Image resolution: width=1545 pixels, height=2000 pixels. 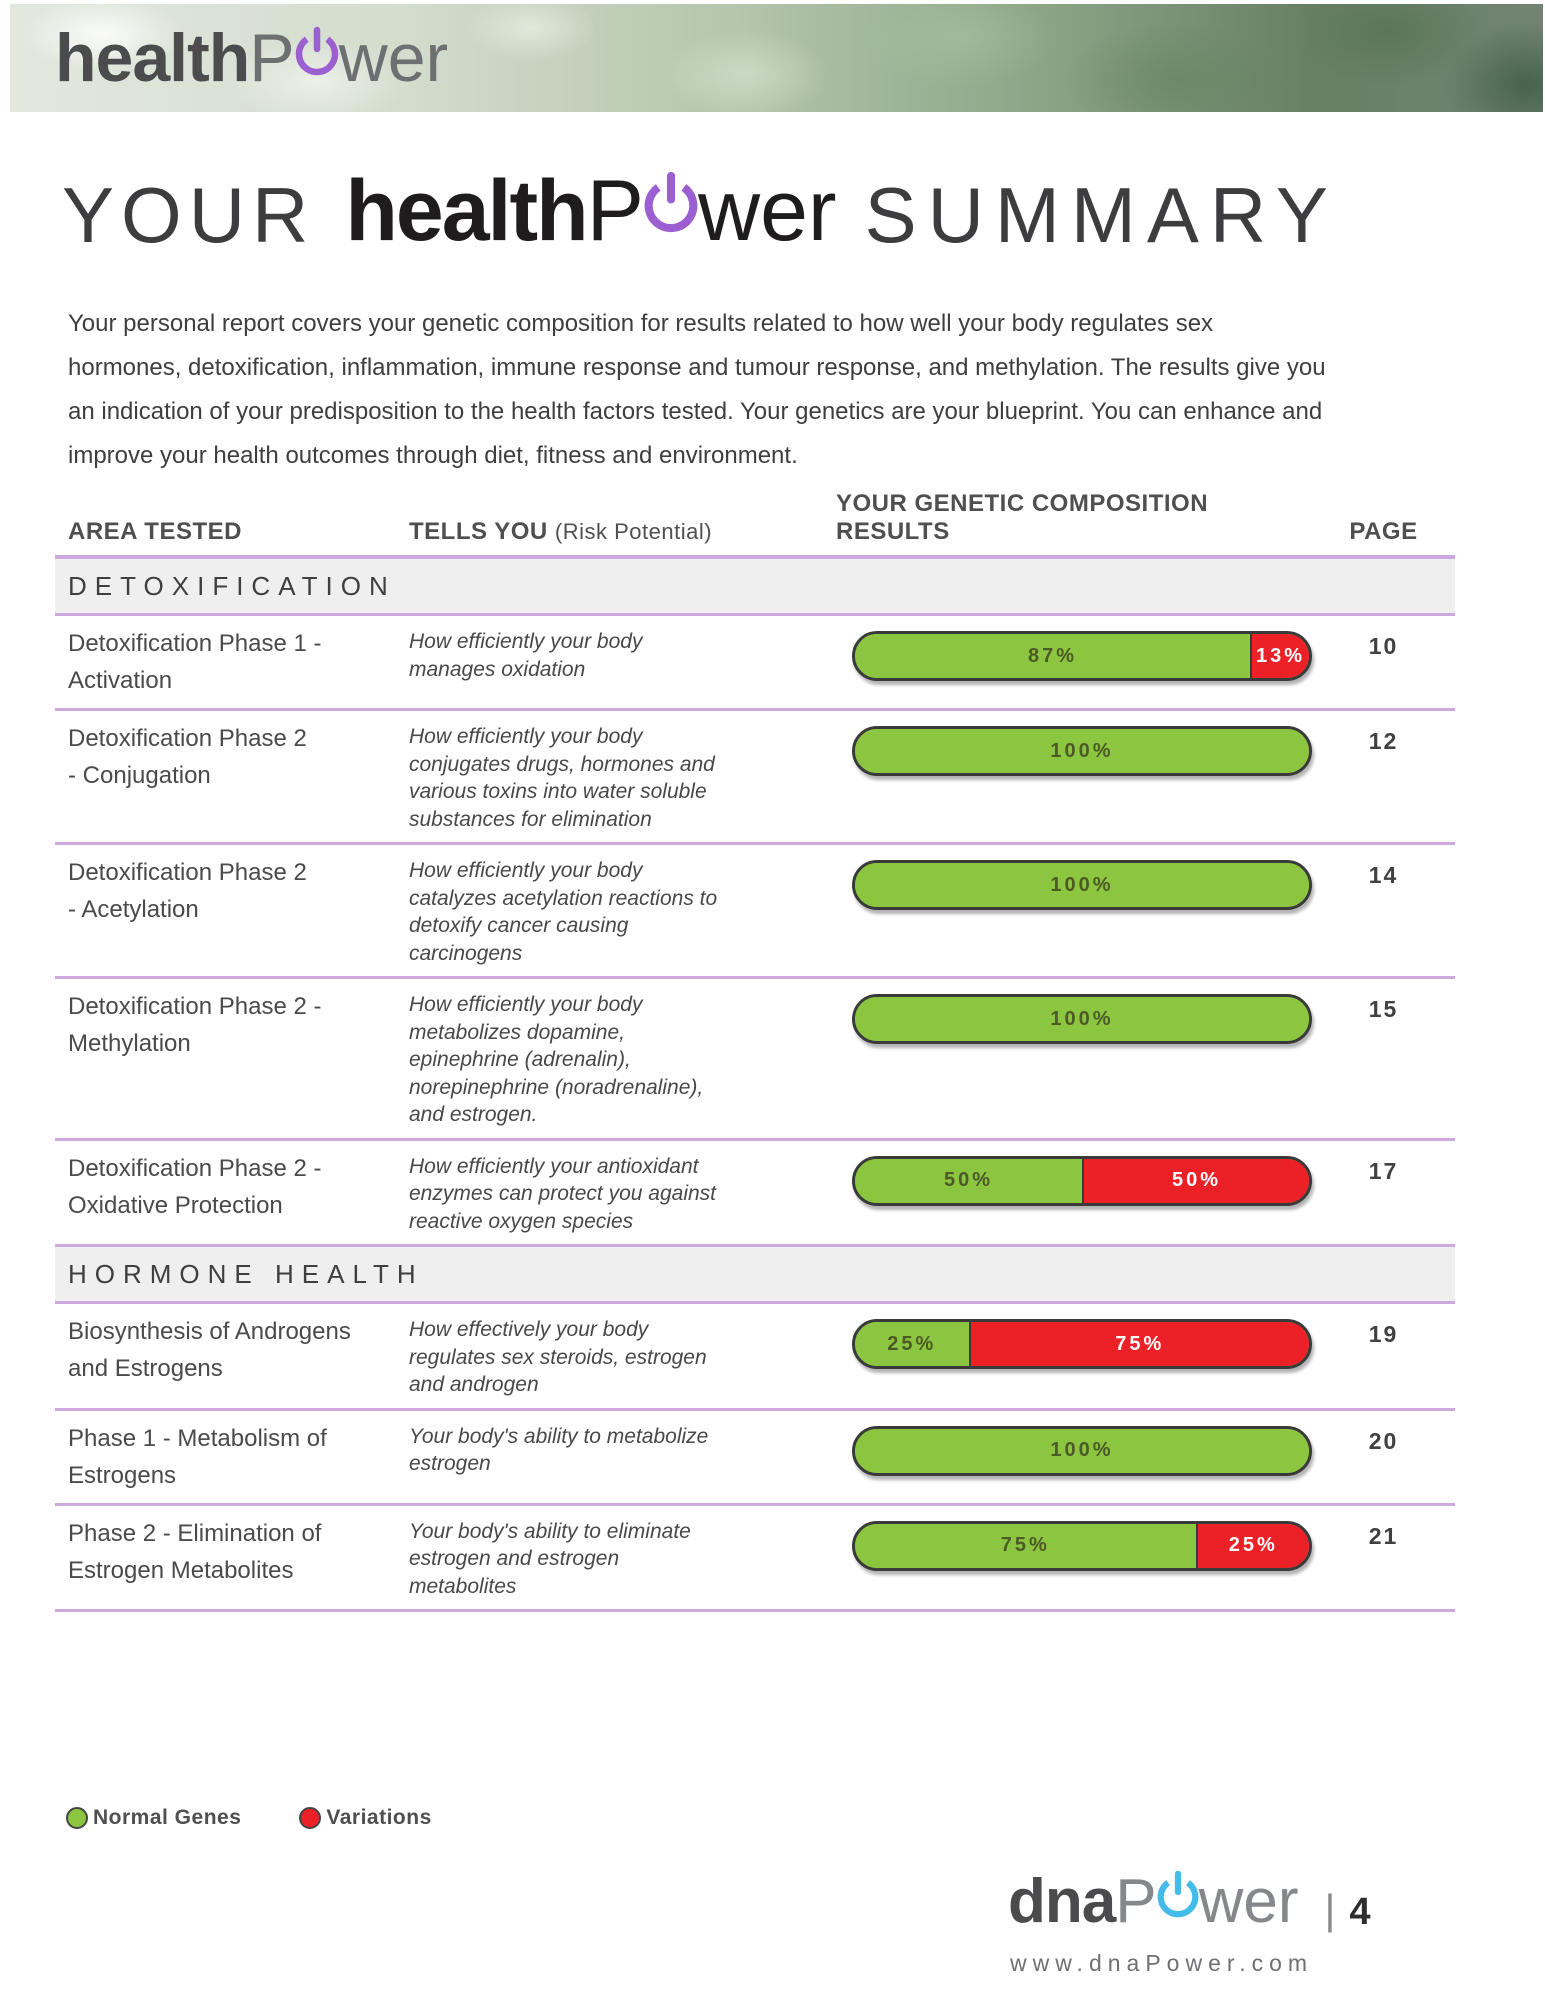 What do you see at coordinates (155, 531) in the screenshot?
I see `column-header-area-tested: AREA TESTED` at bounding box center [155, 531].